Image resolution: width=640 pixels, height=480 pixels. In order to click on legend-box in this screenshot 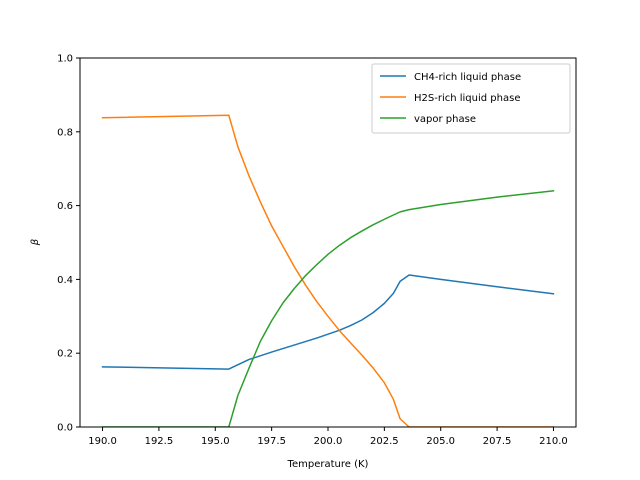, I will do `click(471, 98)`.